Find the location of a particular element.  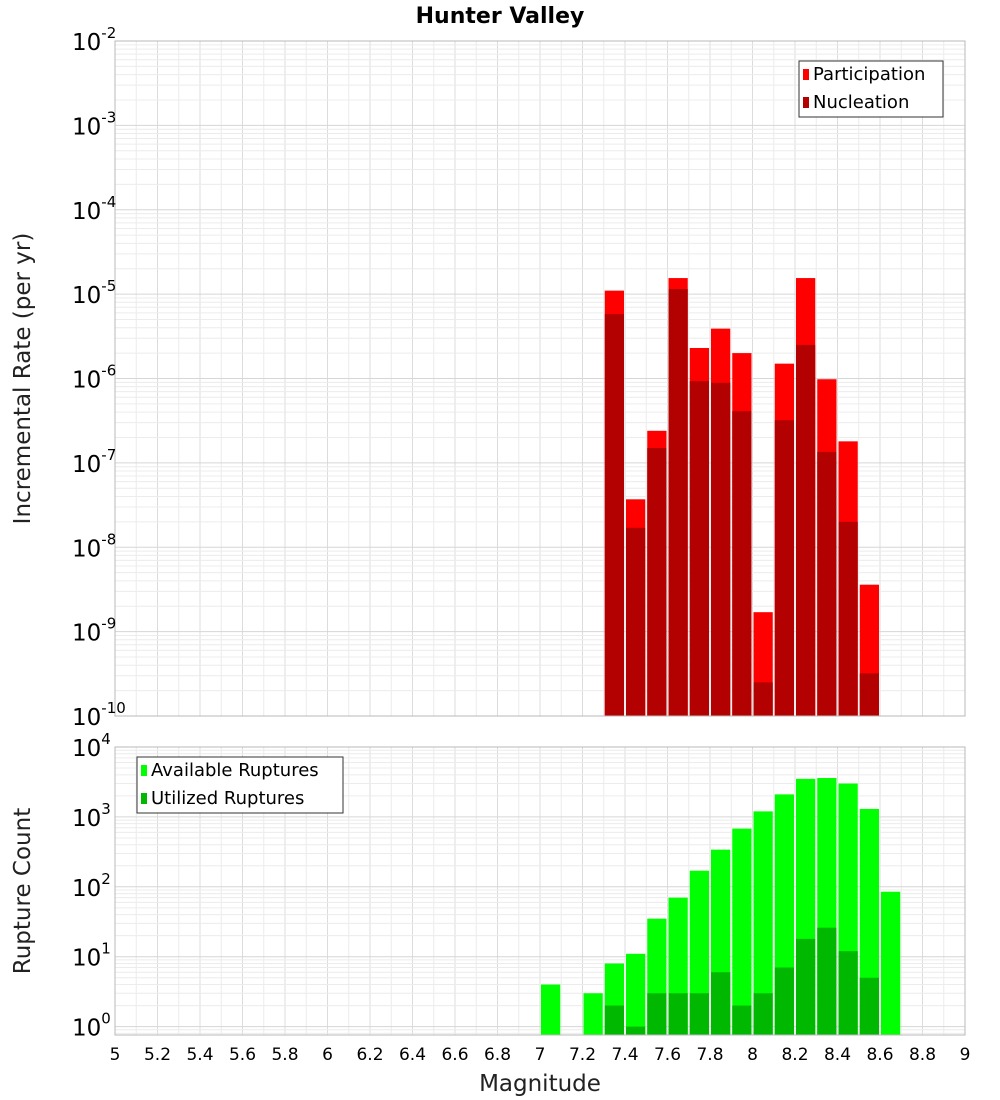

series-nucleation is located at coordinates (741, 502).